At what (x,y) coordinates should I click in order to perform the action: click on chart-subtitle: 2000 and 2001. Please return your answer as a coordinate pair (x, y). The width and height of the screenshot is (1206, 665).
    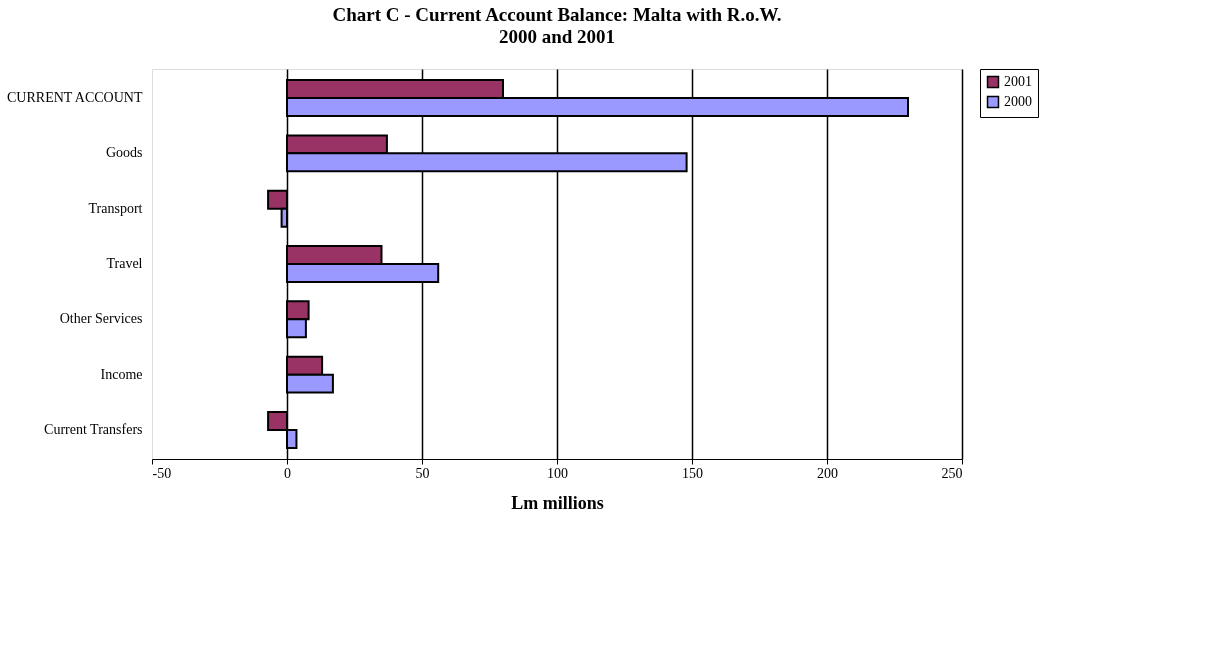
    Looking at the image, I should click on (557, 36).